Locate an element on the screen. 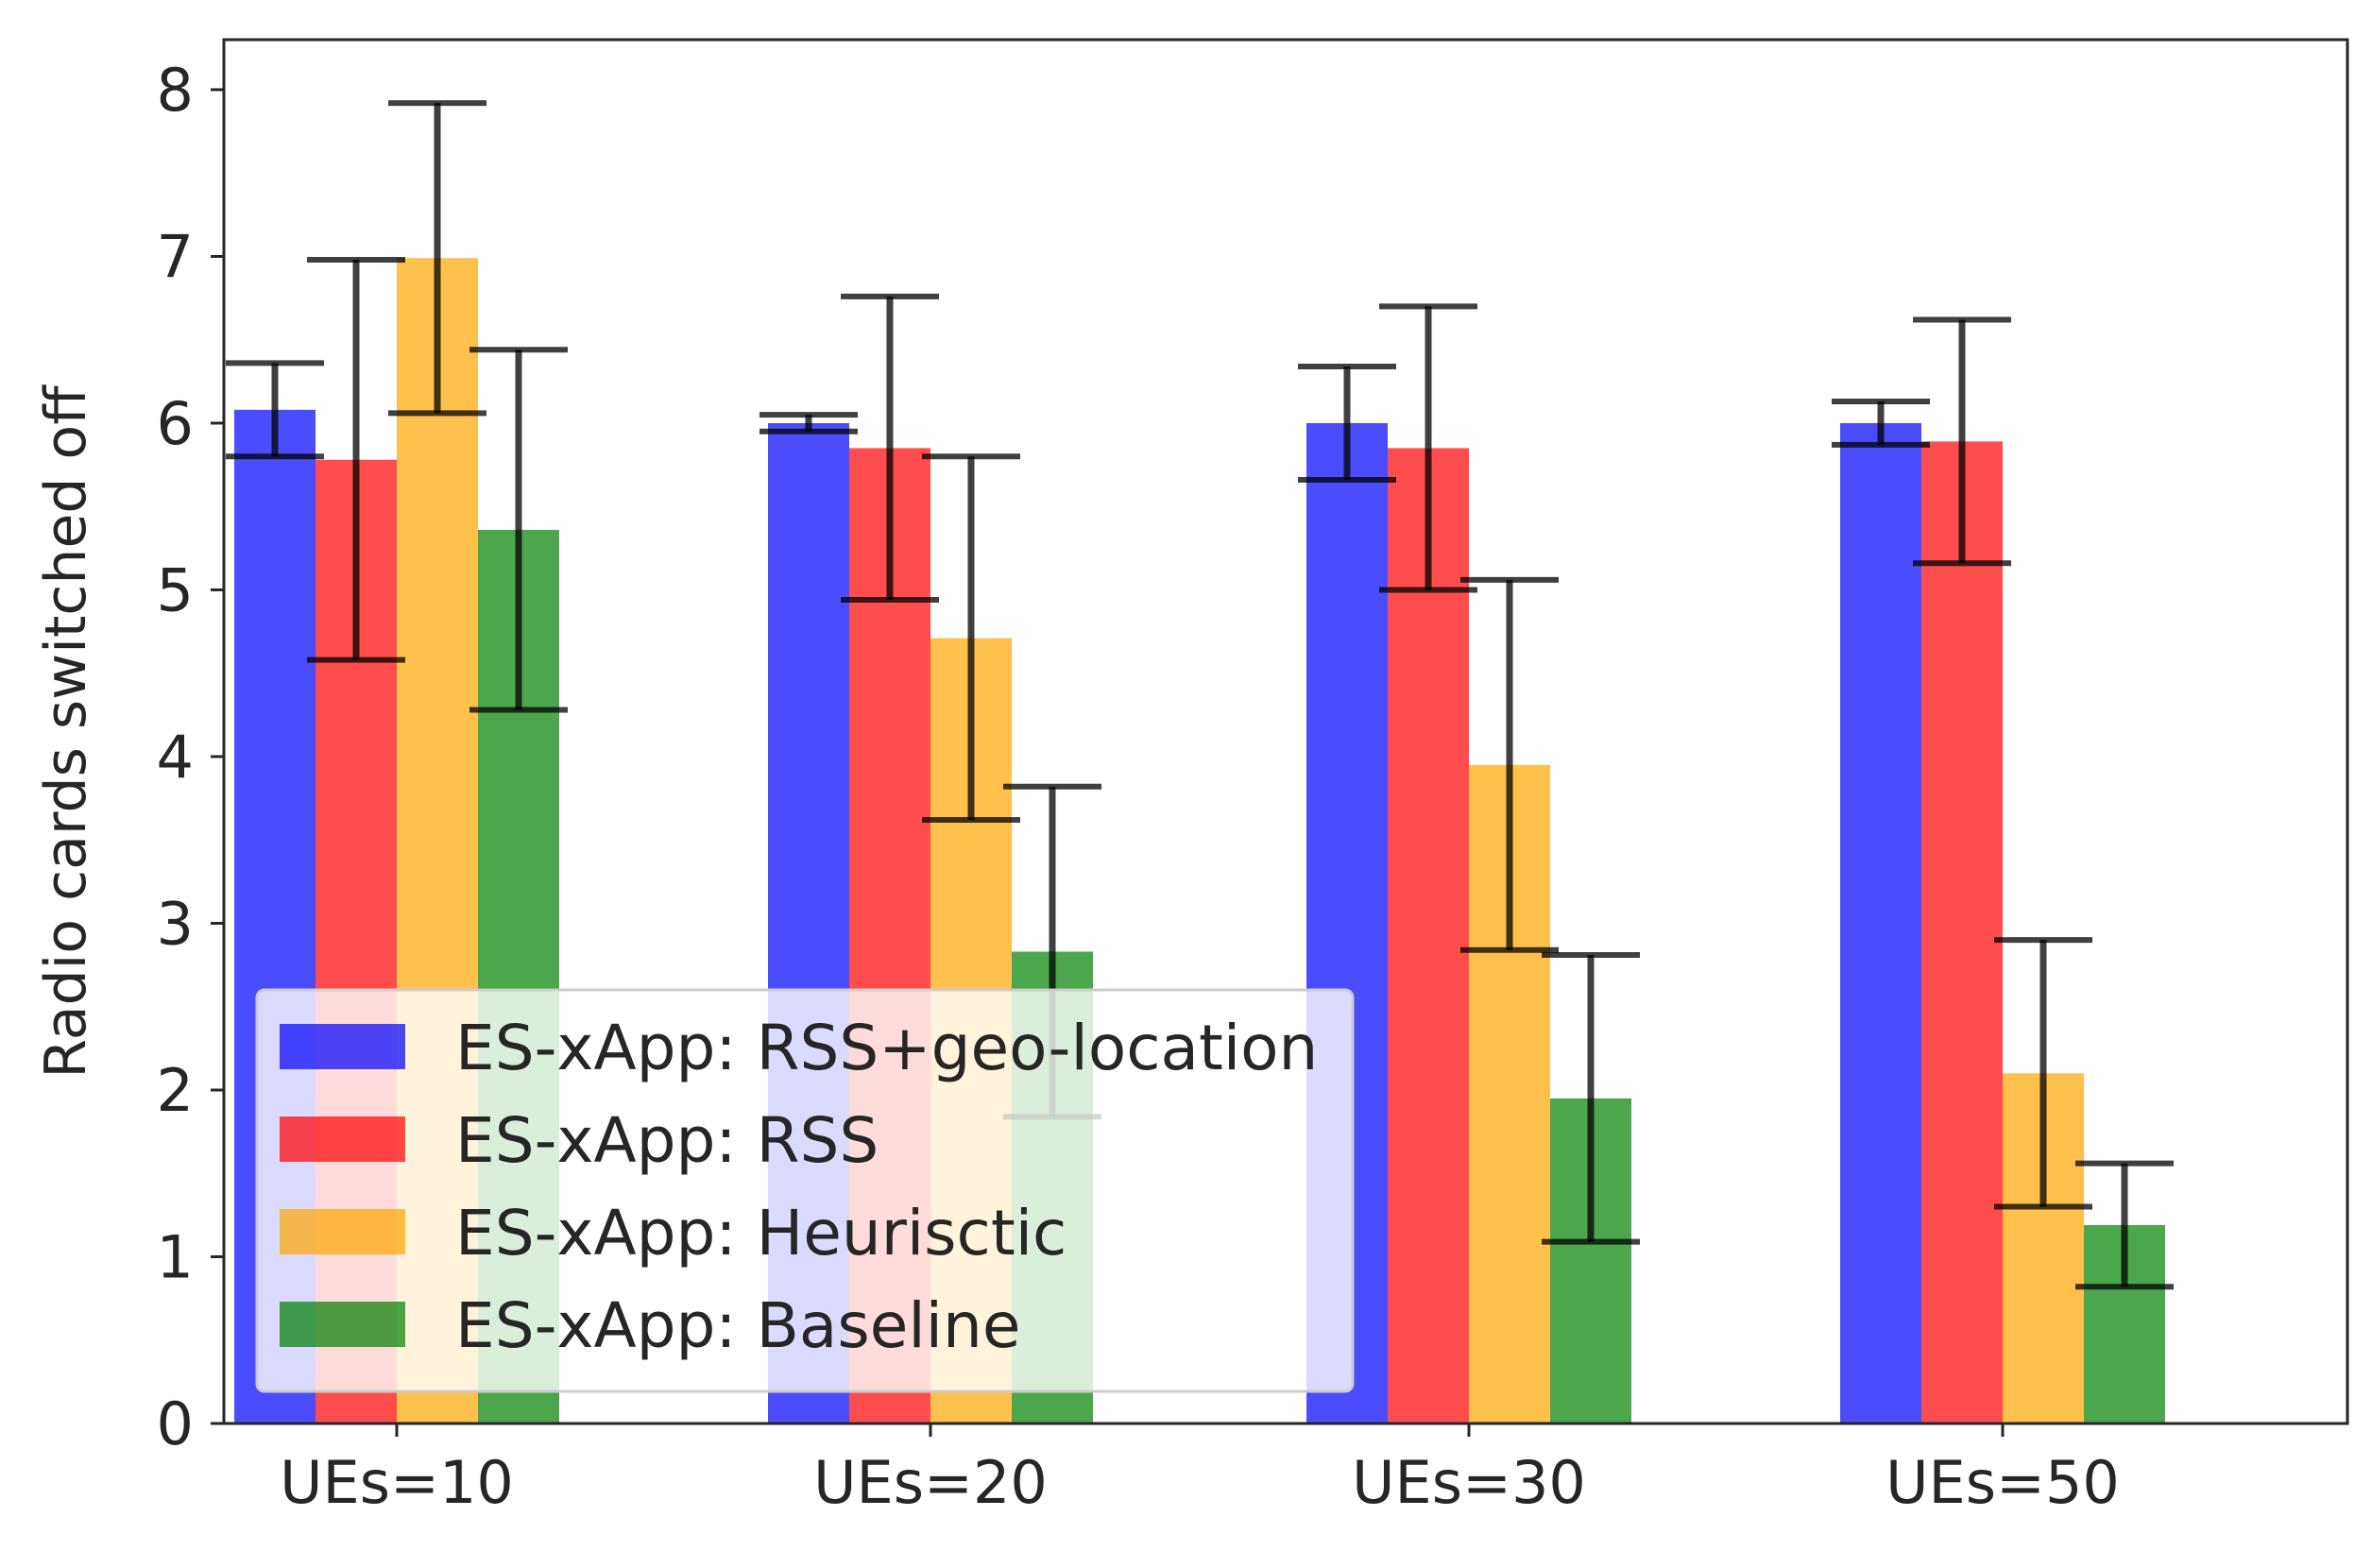 The image size is (2372, 1568). legend-label: ES-xApp: RSS+geo-location is located at coordinates (886, 1048).